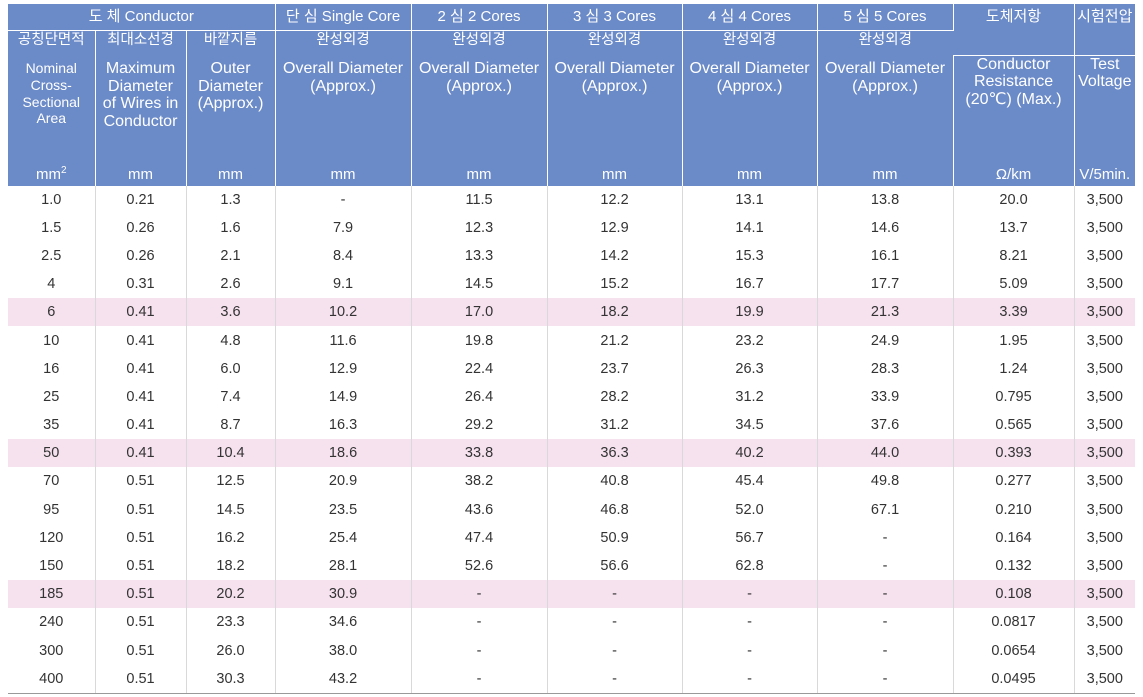 The width and height of the screenshot is (1143, 697). What do you see at coordinates (479, 256) in the screenshot?
I see `table-cell: 13.3` at bounding box center [479, 256].